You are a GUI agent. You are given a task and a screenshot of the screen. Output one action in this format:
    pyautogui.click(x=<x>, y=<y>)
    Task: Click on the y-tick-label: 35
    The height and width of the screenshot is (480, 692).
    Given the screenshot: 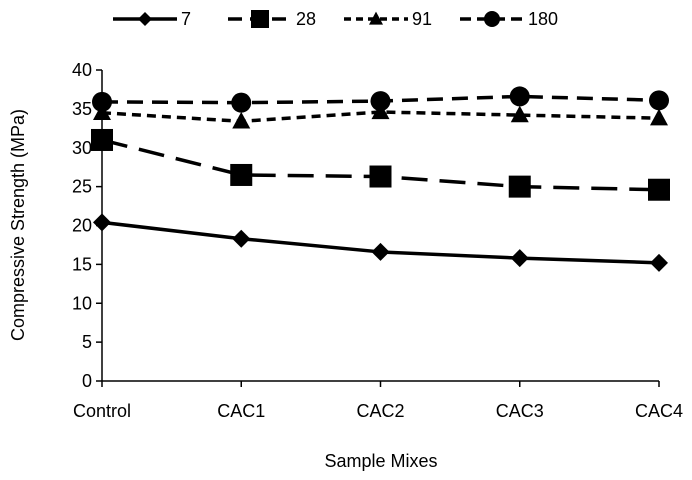 What is the action you would take?
    pyautogui.click(x=82, y=109)
    